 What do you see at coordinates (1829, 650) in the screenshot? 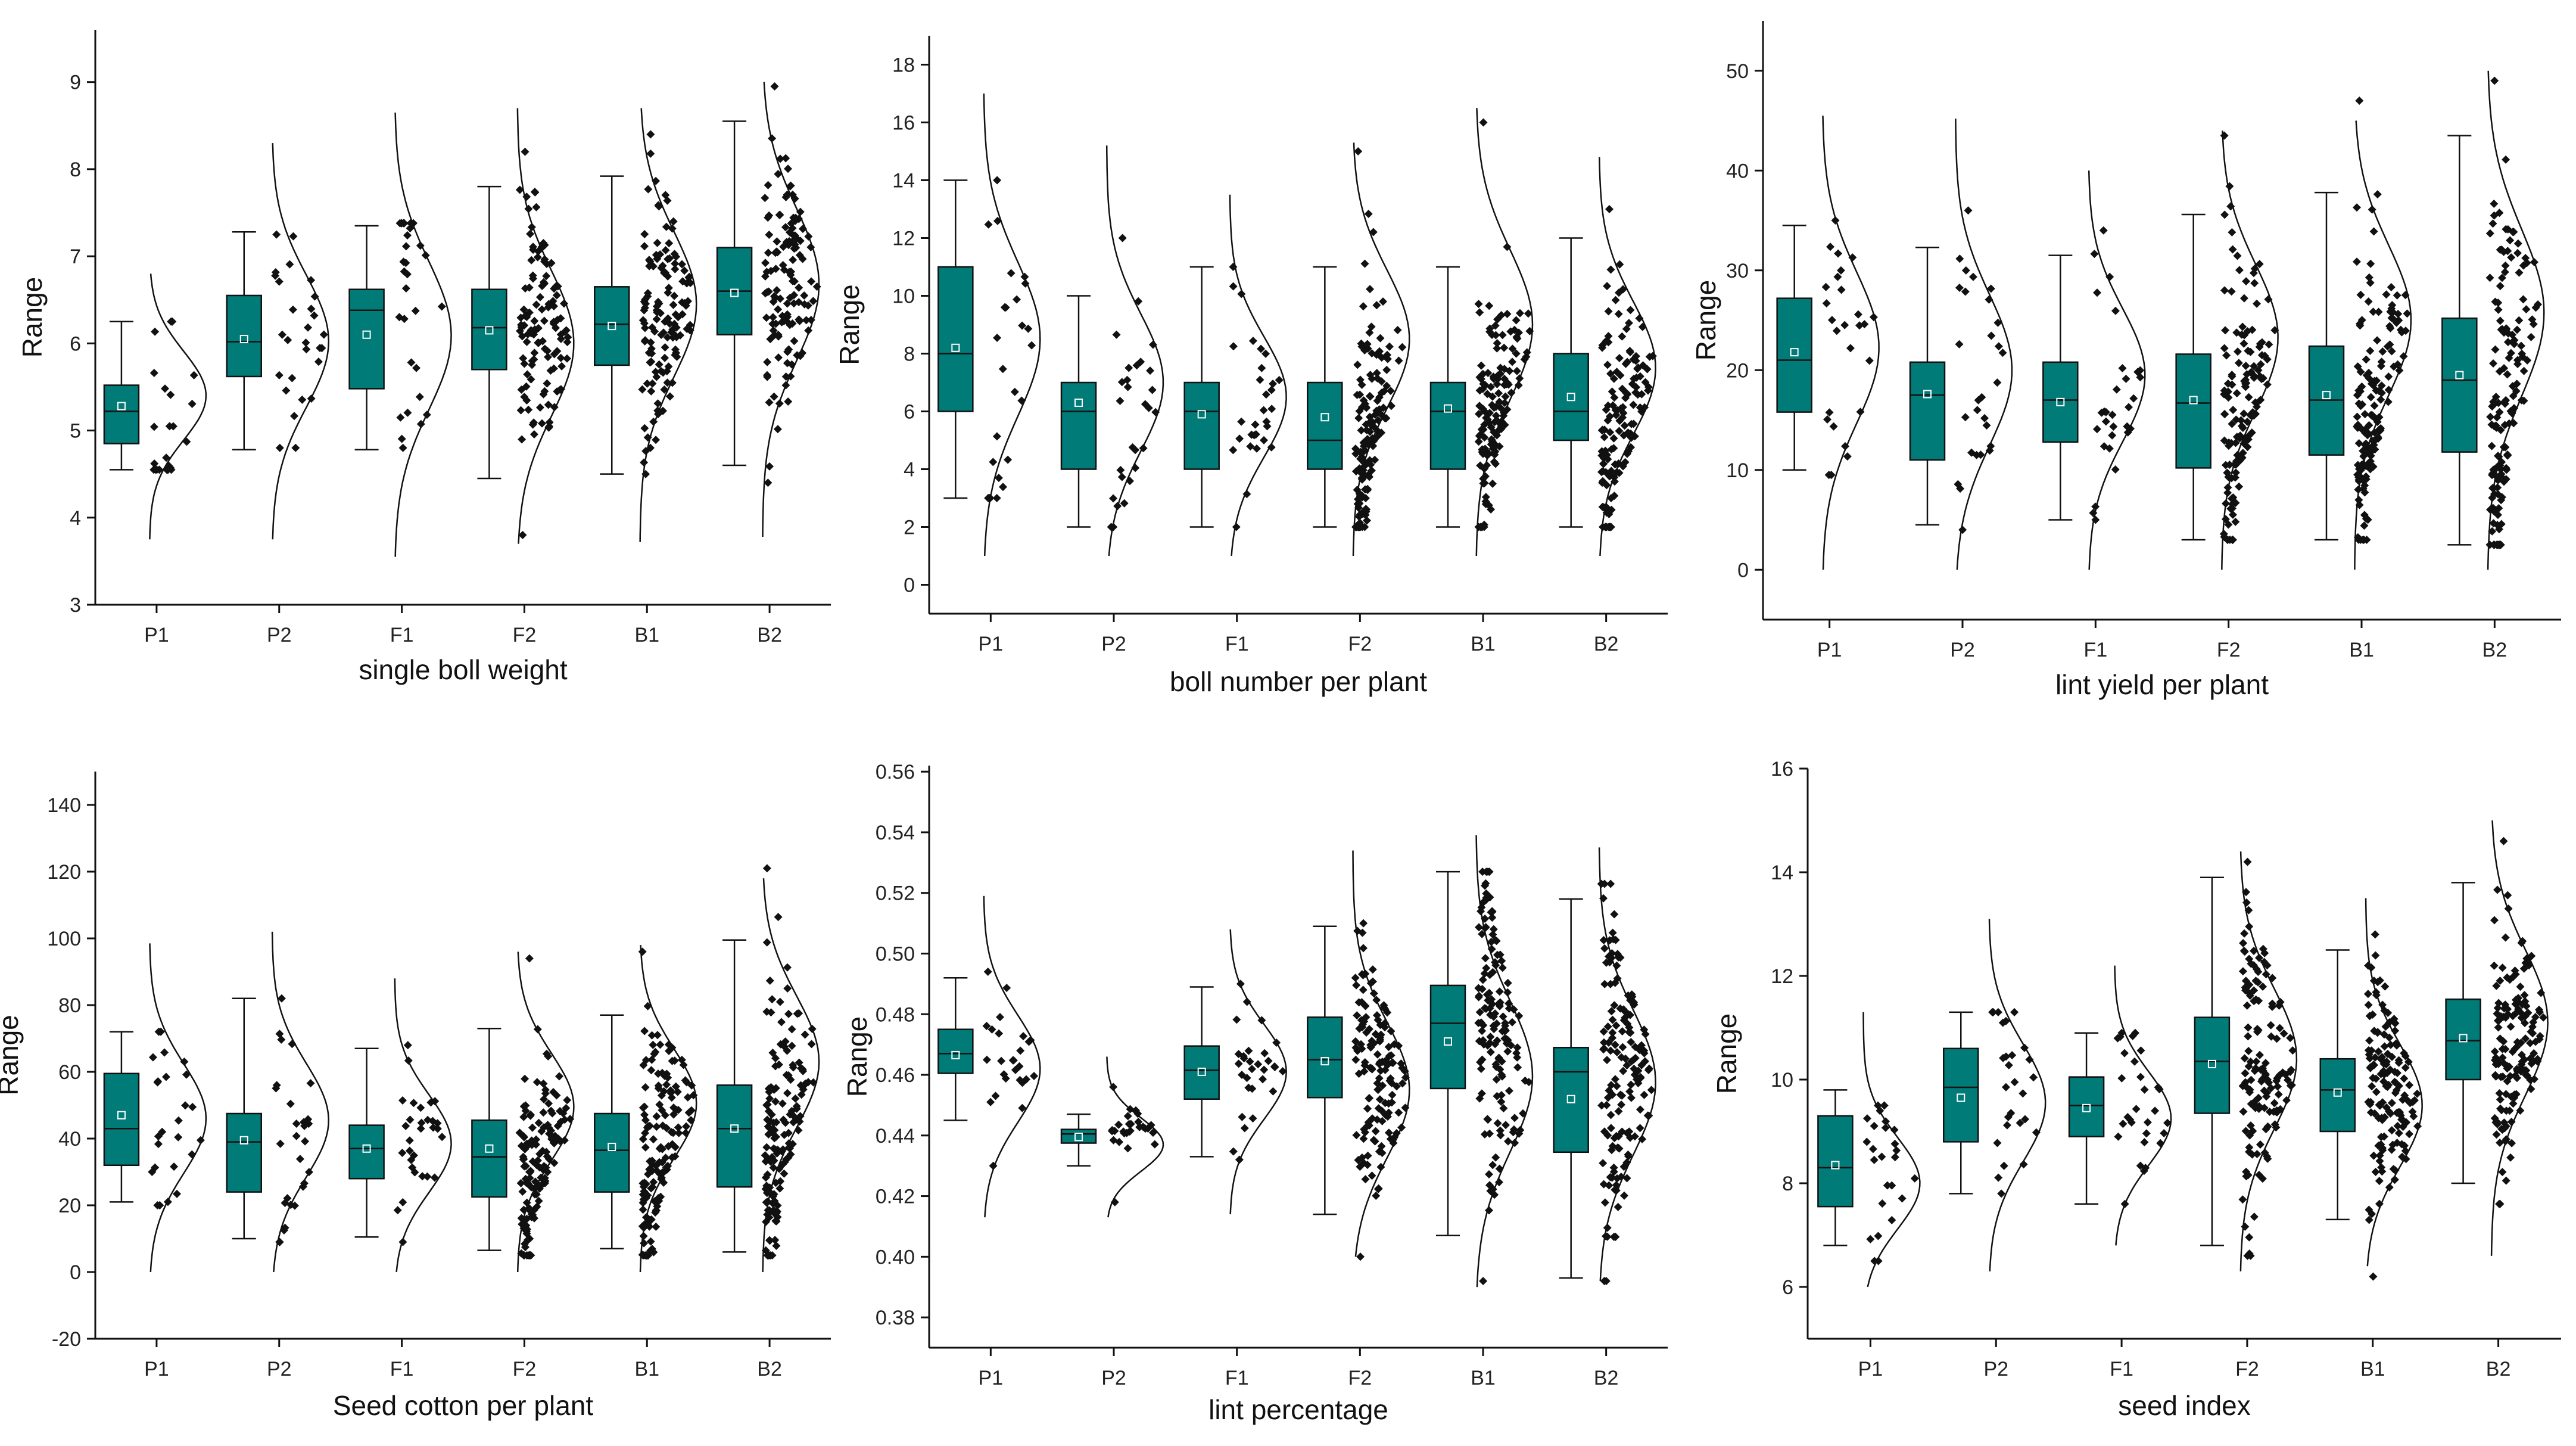
I see `x-tick-label: P1` at bounding box center [1829, 650].